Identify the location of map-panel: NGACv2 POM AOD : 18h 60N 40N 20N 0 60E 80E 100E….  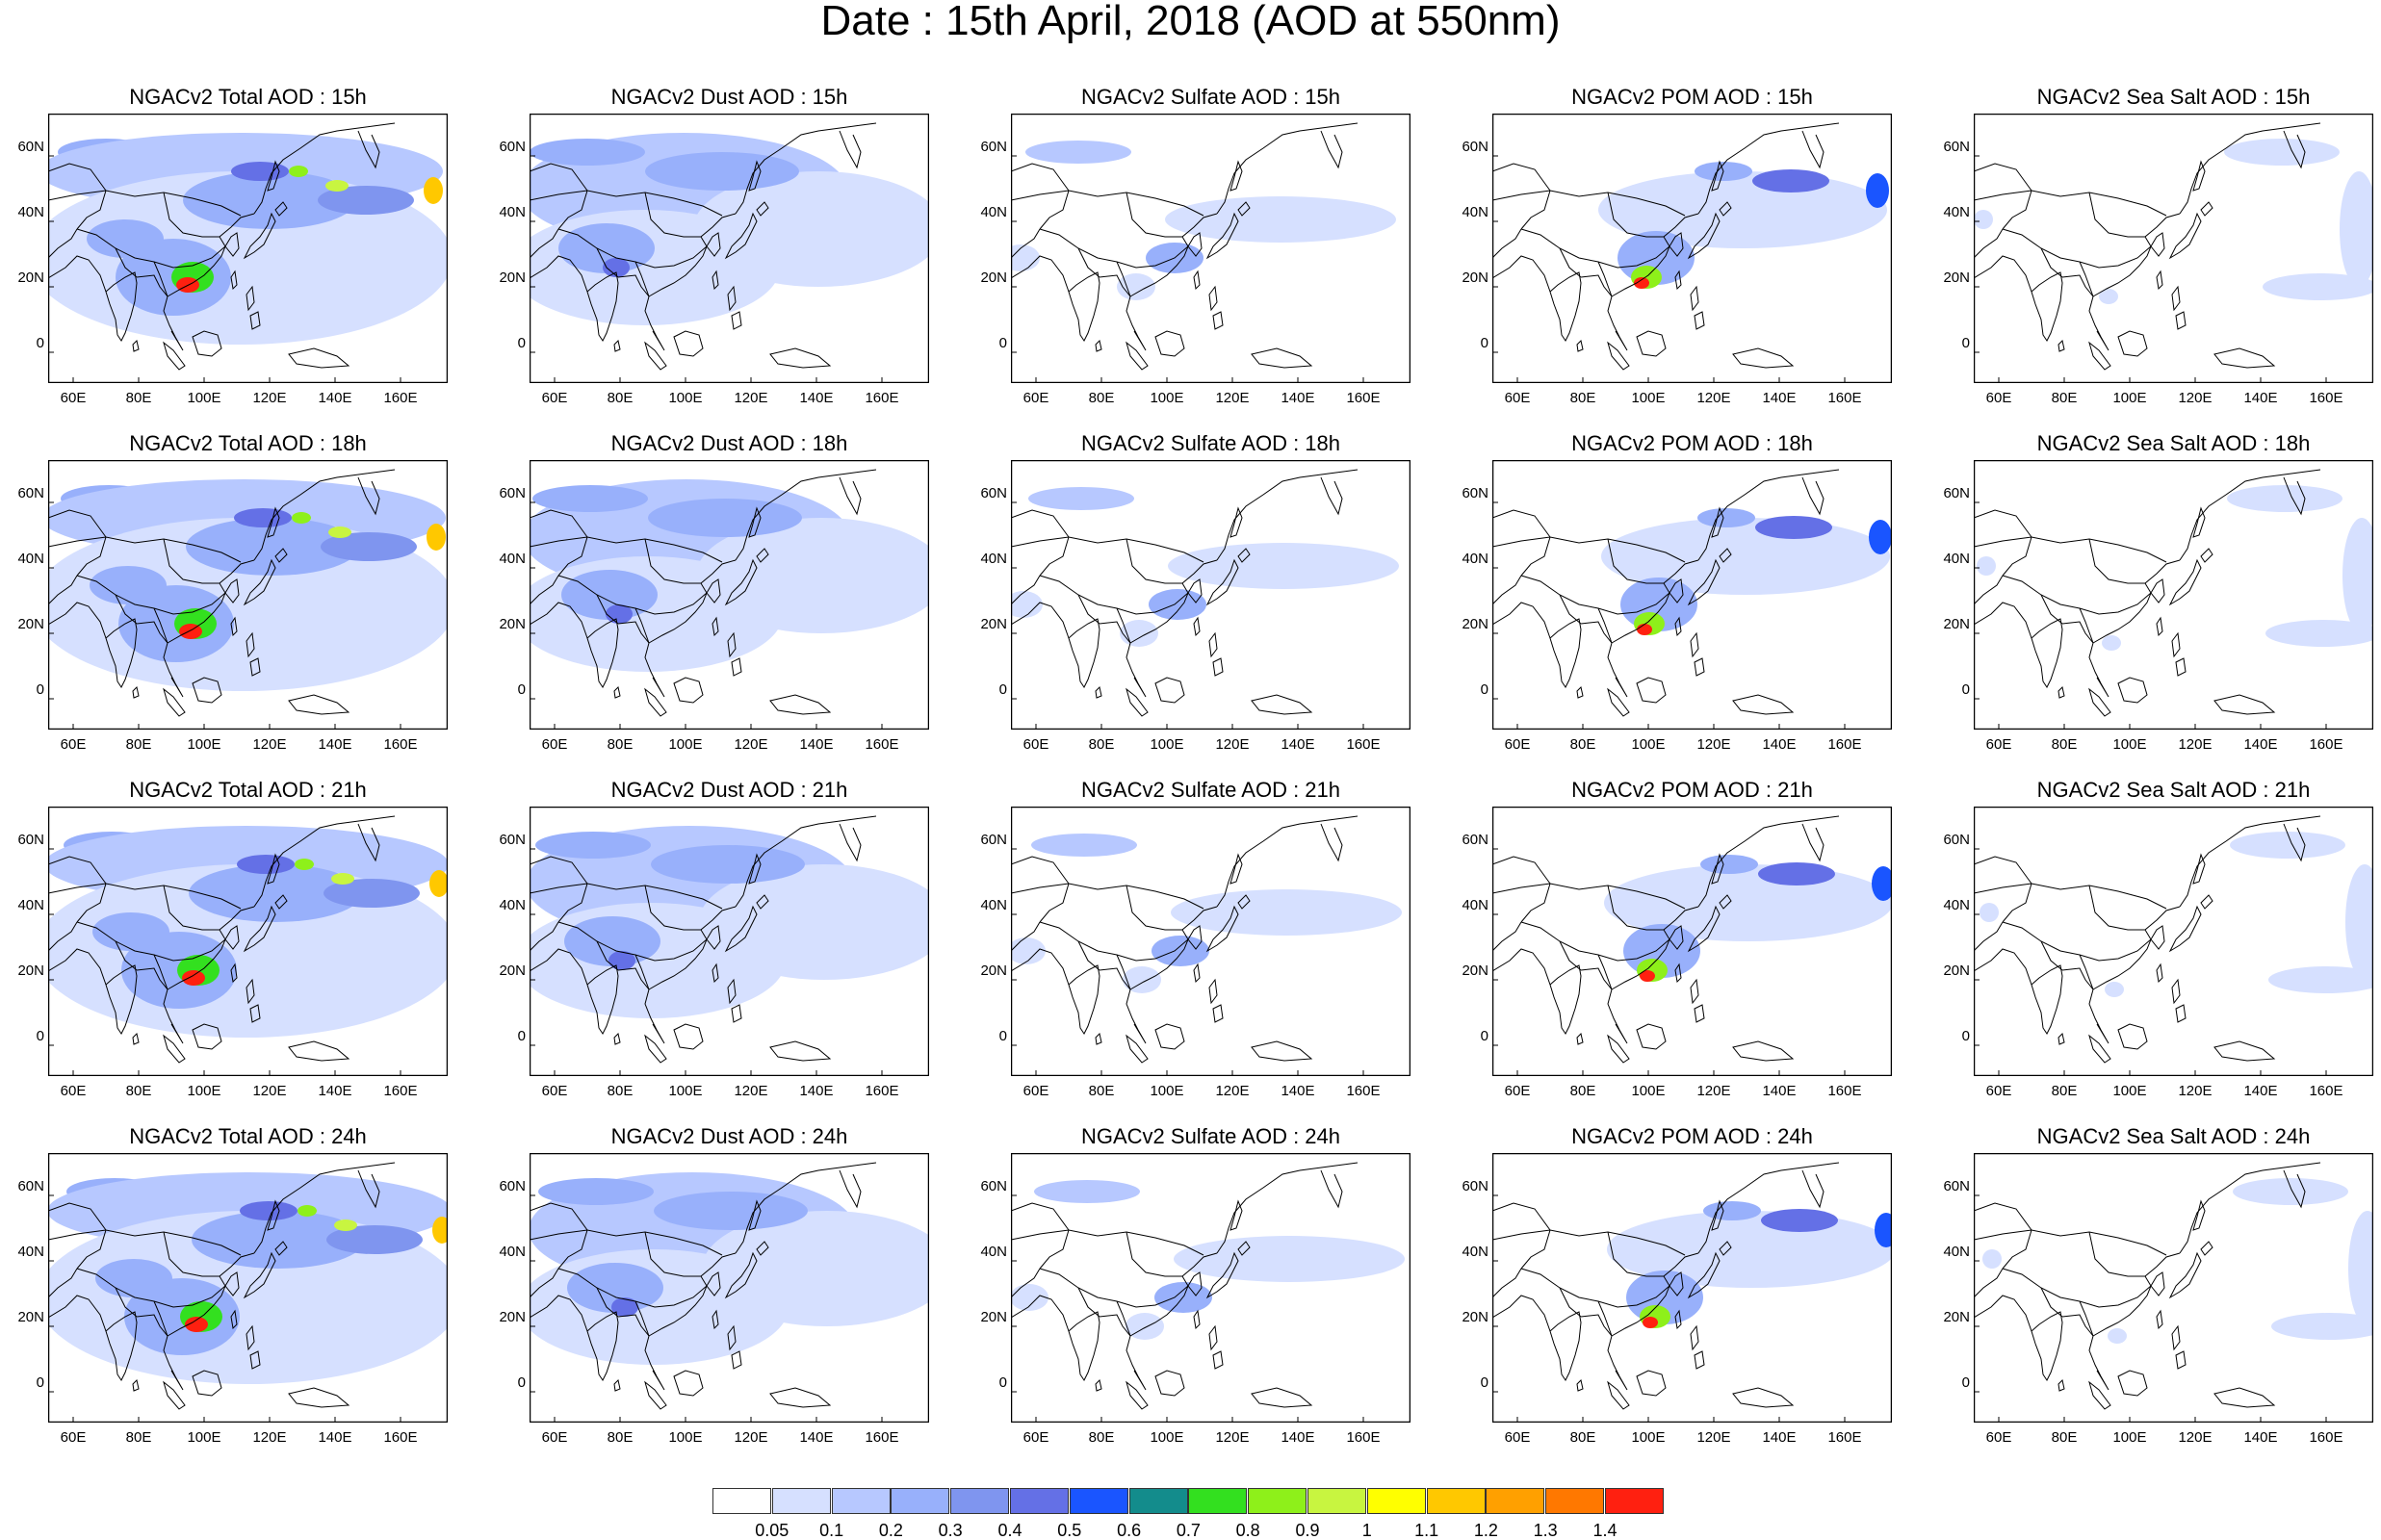
(1685, 604).